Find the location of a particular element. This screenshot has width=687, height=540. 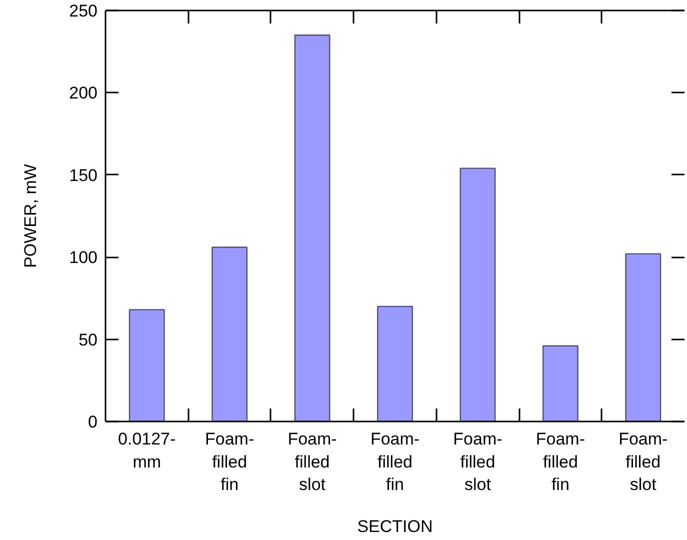

y-tick-label: 0 is located at coordinates (93, 422).